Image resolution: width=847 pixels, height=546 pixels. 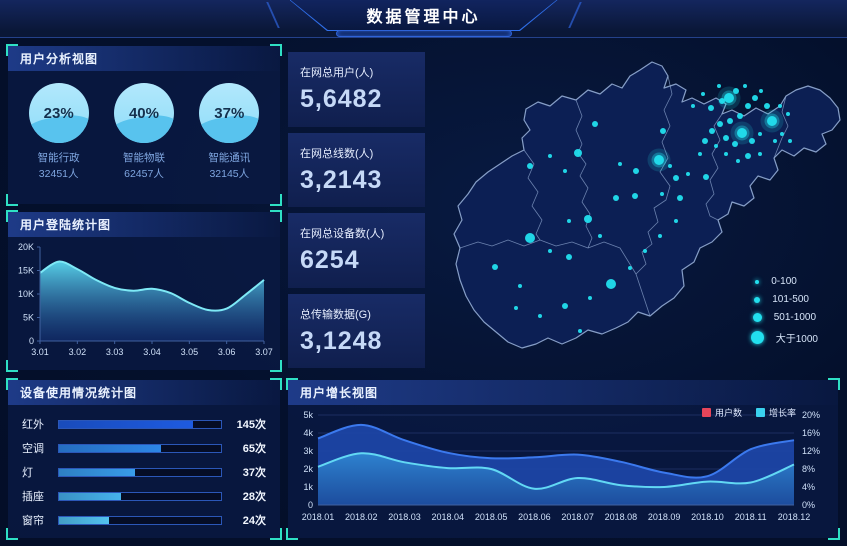 What do you see at coordinates (563, 392) in the screenshot?
I see `panel-title: 用户增长视图` at bounding box center [563, 392].